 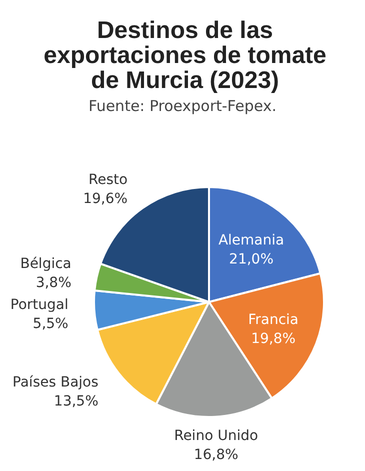 I want to click on chart-title: Destinos de las exportaciones de tomate de Murcia (2023), so click(x=185, y=55).